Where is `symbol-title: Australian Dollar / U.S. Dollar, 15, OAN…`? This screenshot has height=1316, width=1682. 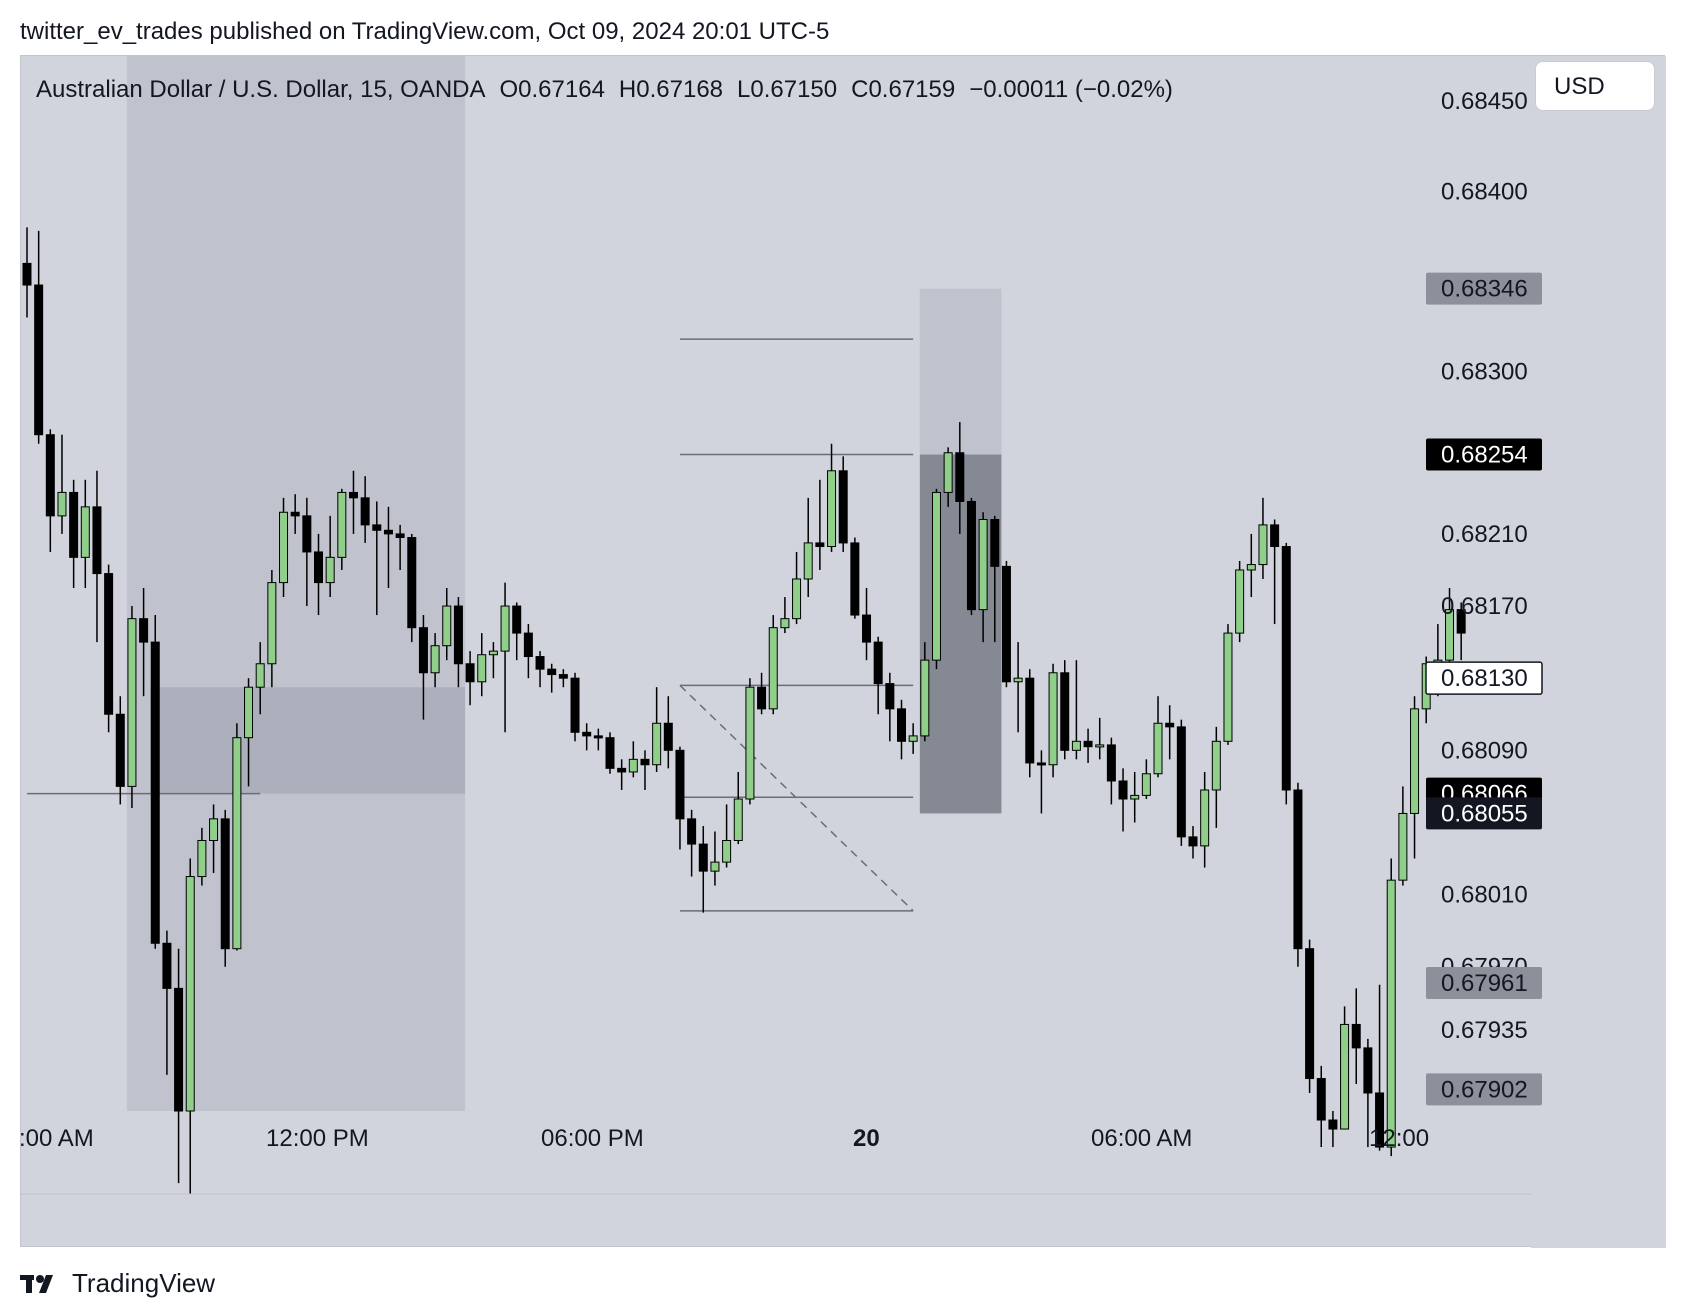
symbol-title: Australian Dollar / U.S. Dollar, 15, OAN… is located at coordinates (261, 89).